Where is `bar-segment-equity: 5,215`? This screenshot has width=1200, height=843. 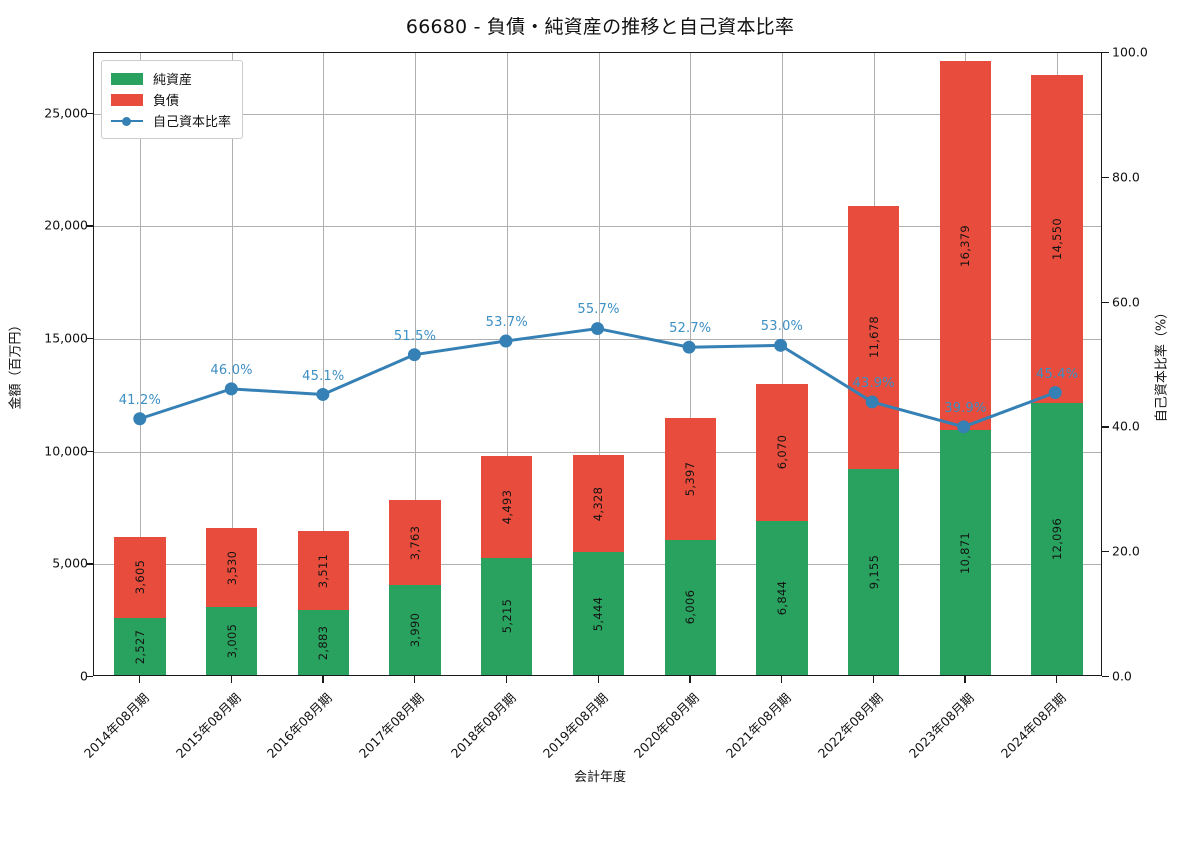 bar-segment-equity: 5,215 is located at coordinates (507, 616).